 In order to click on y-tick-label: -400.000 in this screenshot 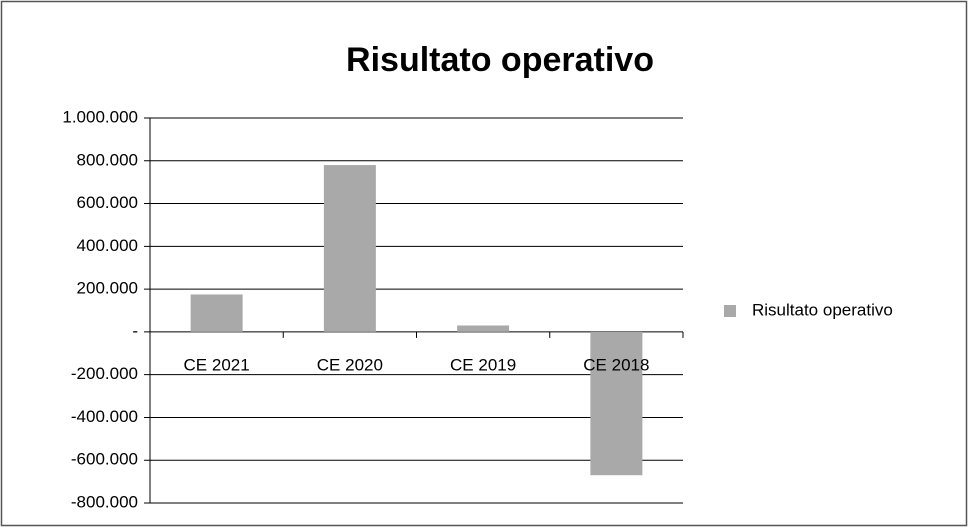, I will do `click(104, 416)`.